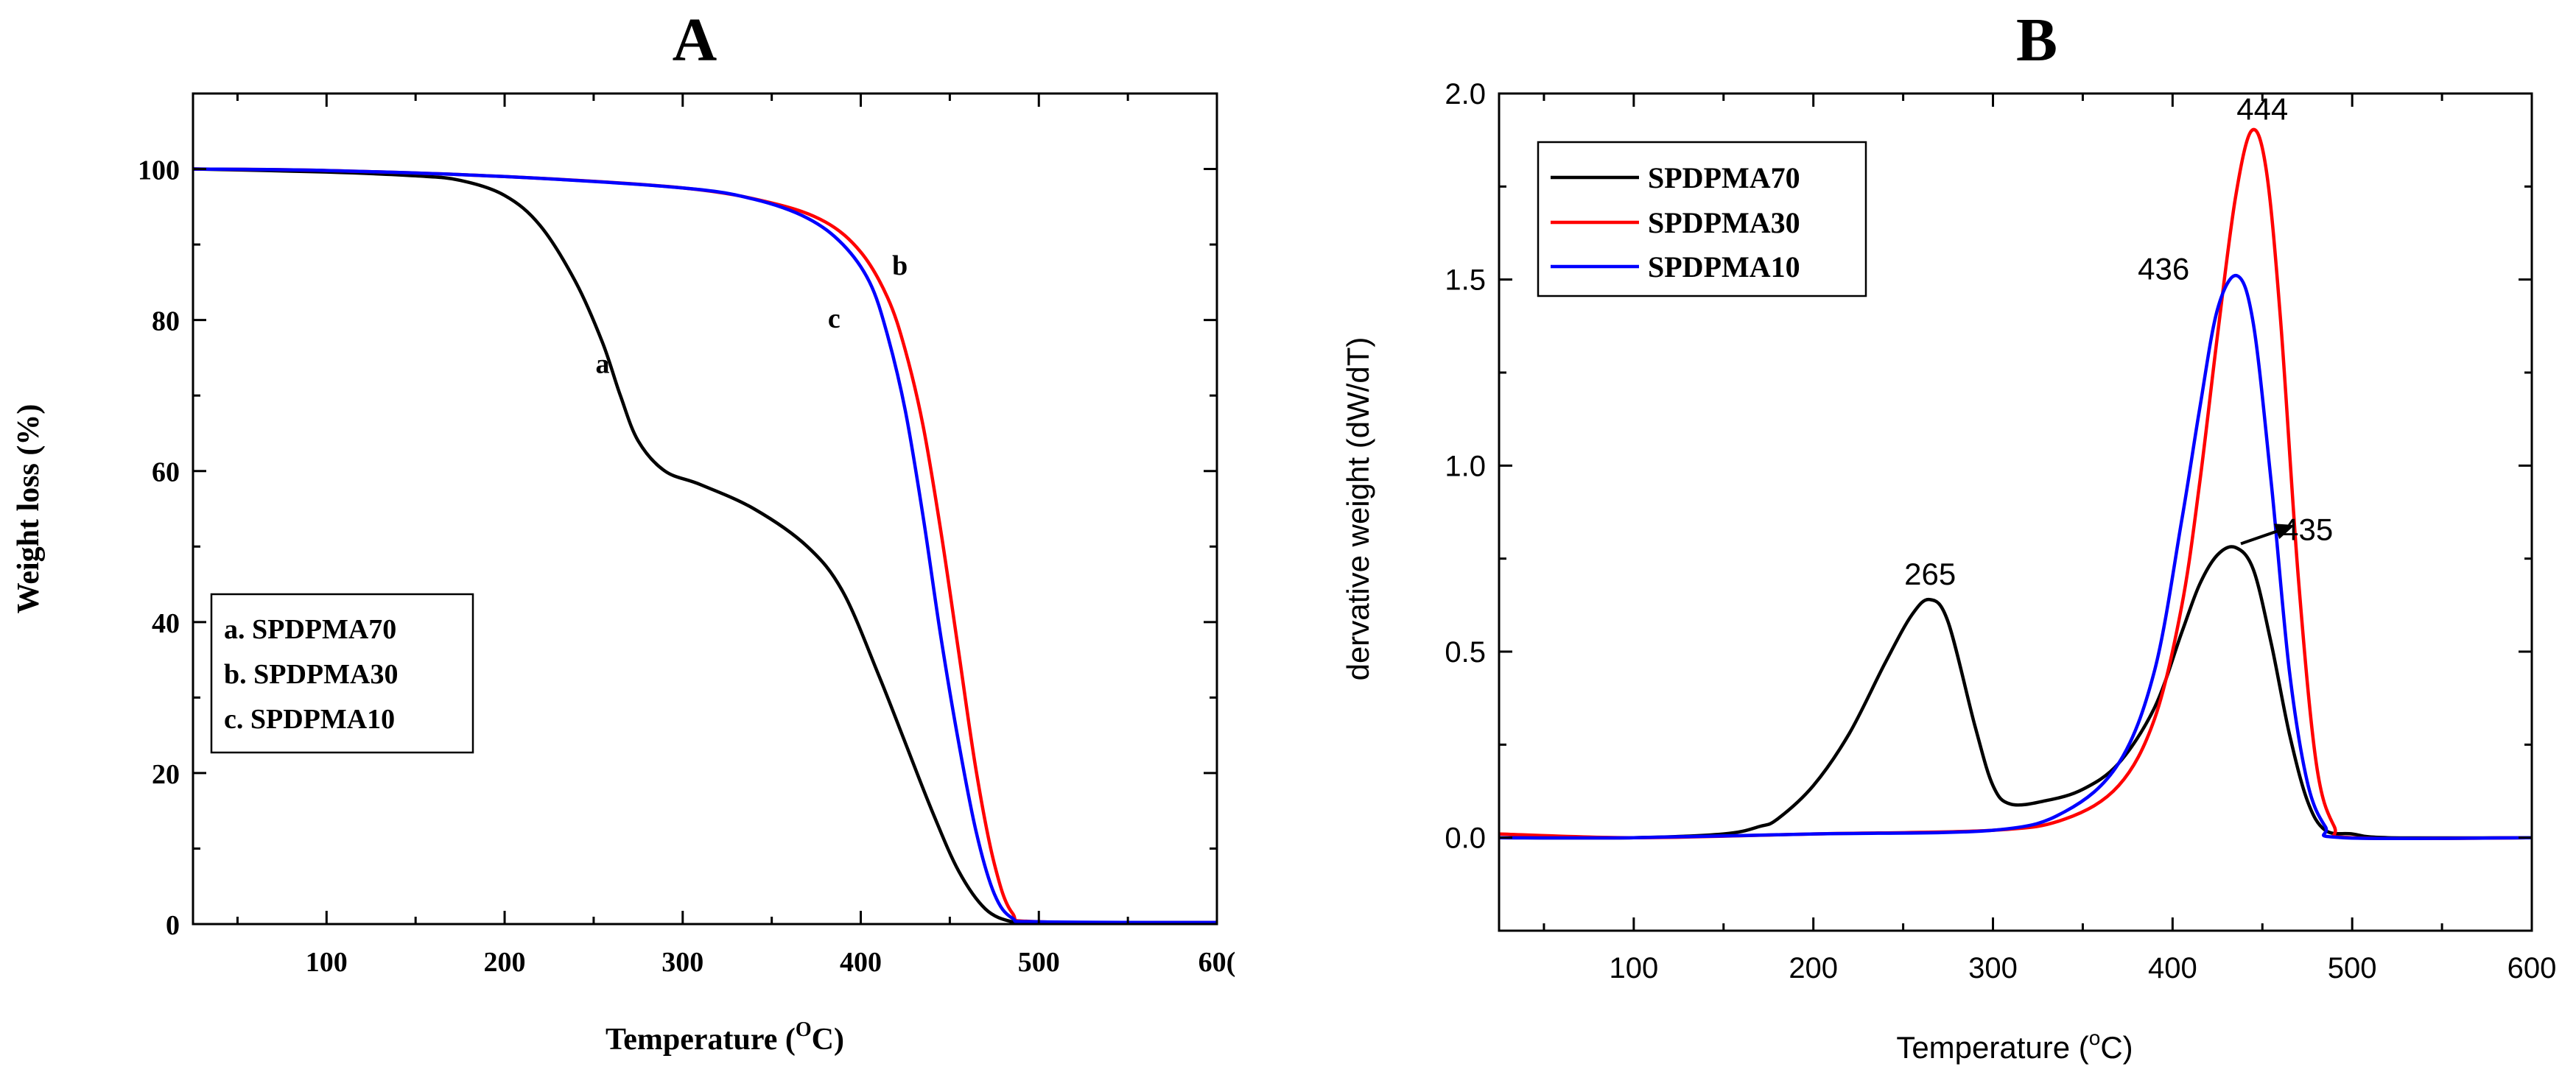  I want to click on panel-b-title: B, so click(2036, 40).